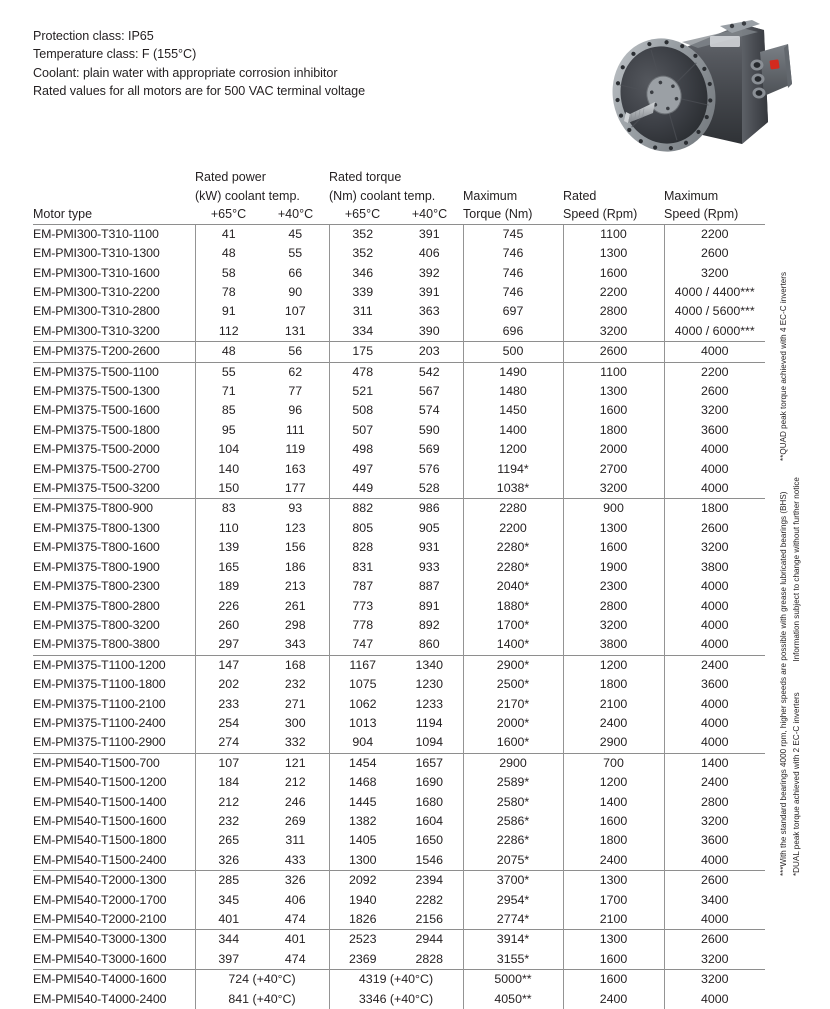 The width and height of the screenshot is (830, 1009). I want to click on cell-motor-type: EM-PMI540-T1500-1800, so click(100, 840).